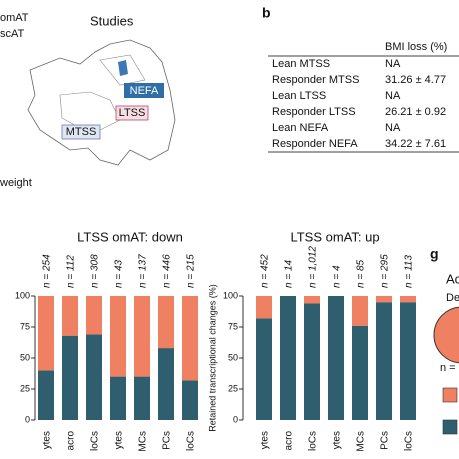 The width and height of the screenshot is (459, 459). Describe the element at coordinates (409, 271) in the screenshot. I see `n-label: n = 113` at that location.